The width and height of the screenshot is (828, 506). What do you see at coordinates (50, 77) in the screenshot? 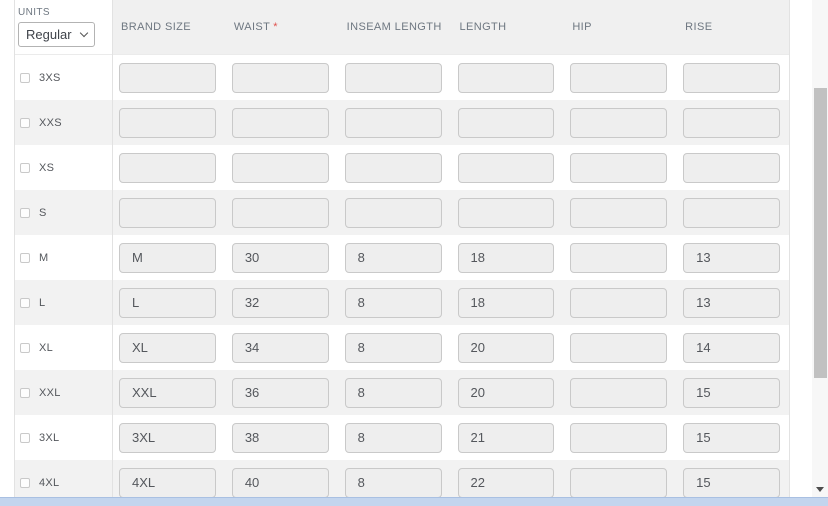
I see `size-label: 3XS` at bounding box center [50, 77].